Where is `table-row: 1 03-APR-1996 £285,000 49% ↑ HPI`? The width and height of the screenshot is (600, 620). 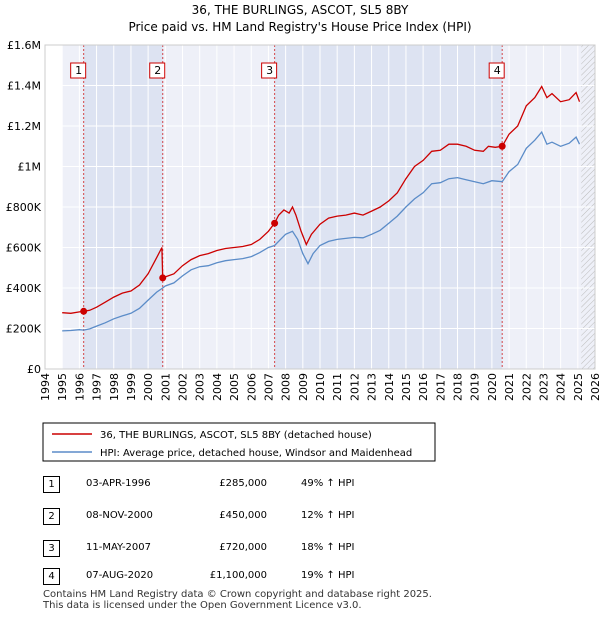 table-row: 1 03-APR-1996 £285,000 49% ↑ HPI is located at coordinates (253, 485).